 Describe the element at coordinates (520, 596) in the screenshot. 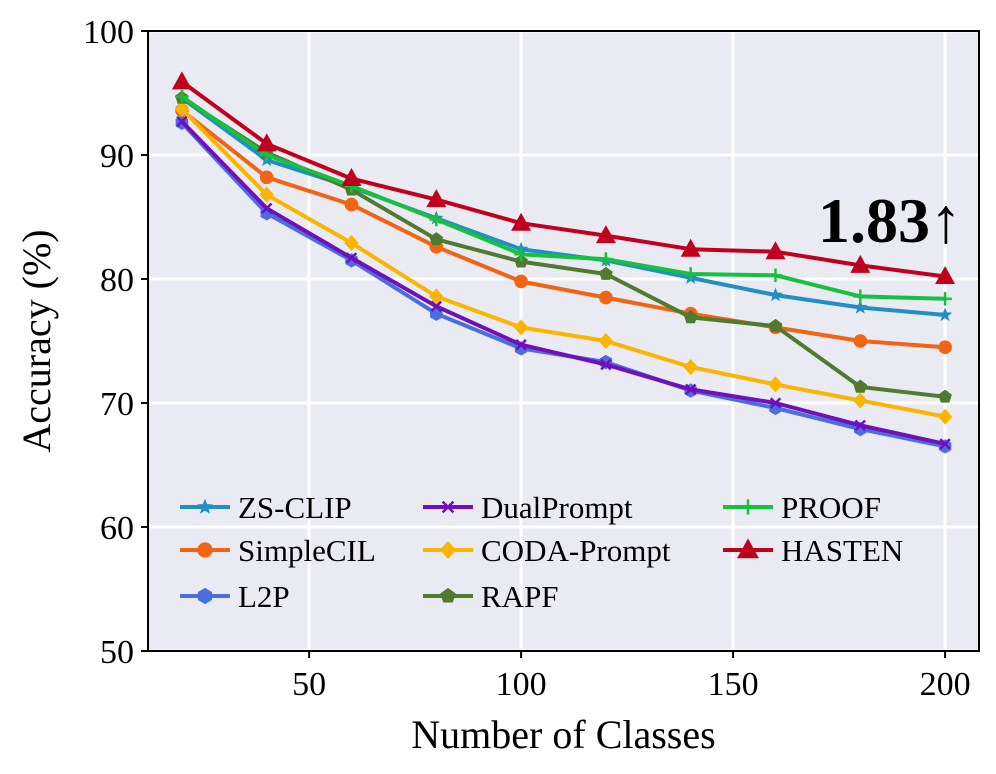

I see `legend-label: RAPF` at that location.